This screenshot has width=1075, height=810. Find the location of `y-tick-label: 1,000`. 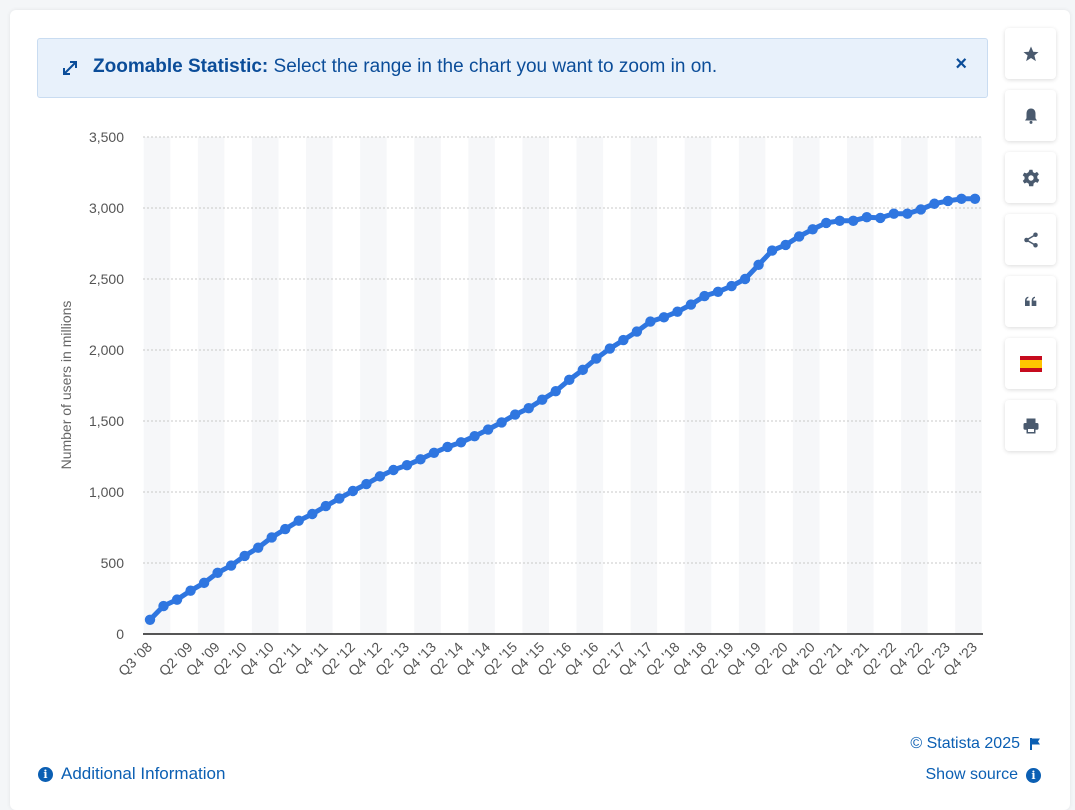

y-tick-label: 1,000 is located at coordinates (106, 492).